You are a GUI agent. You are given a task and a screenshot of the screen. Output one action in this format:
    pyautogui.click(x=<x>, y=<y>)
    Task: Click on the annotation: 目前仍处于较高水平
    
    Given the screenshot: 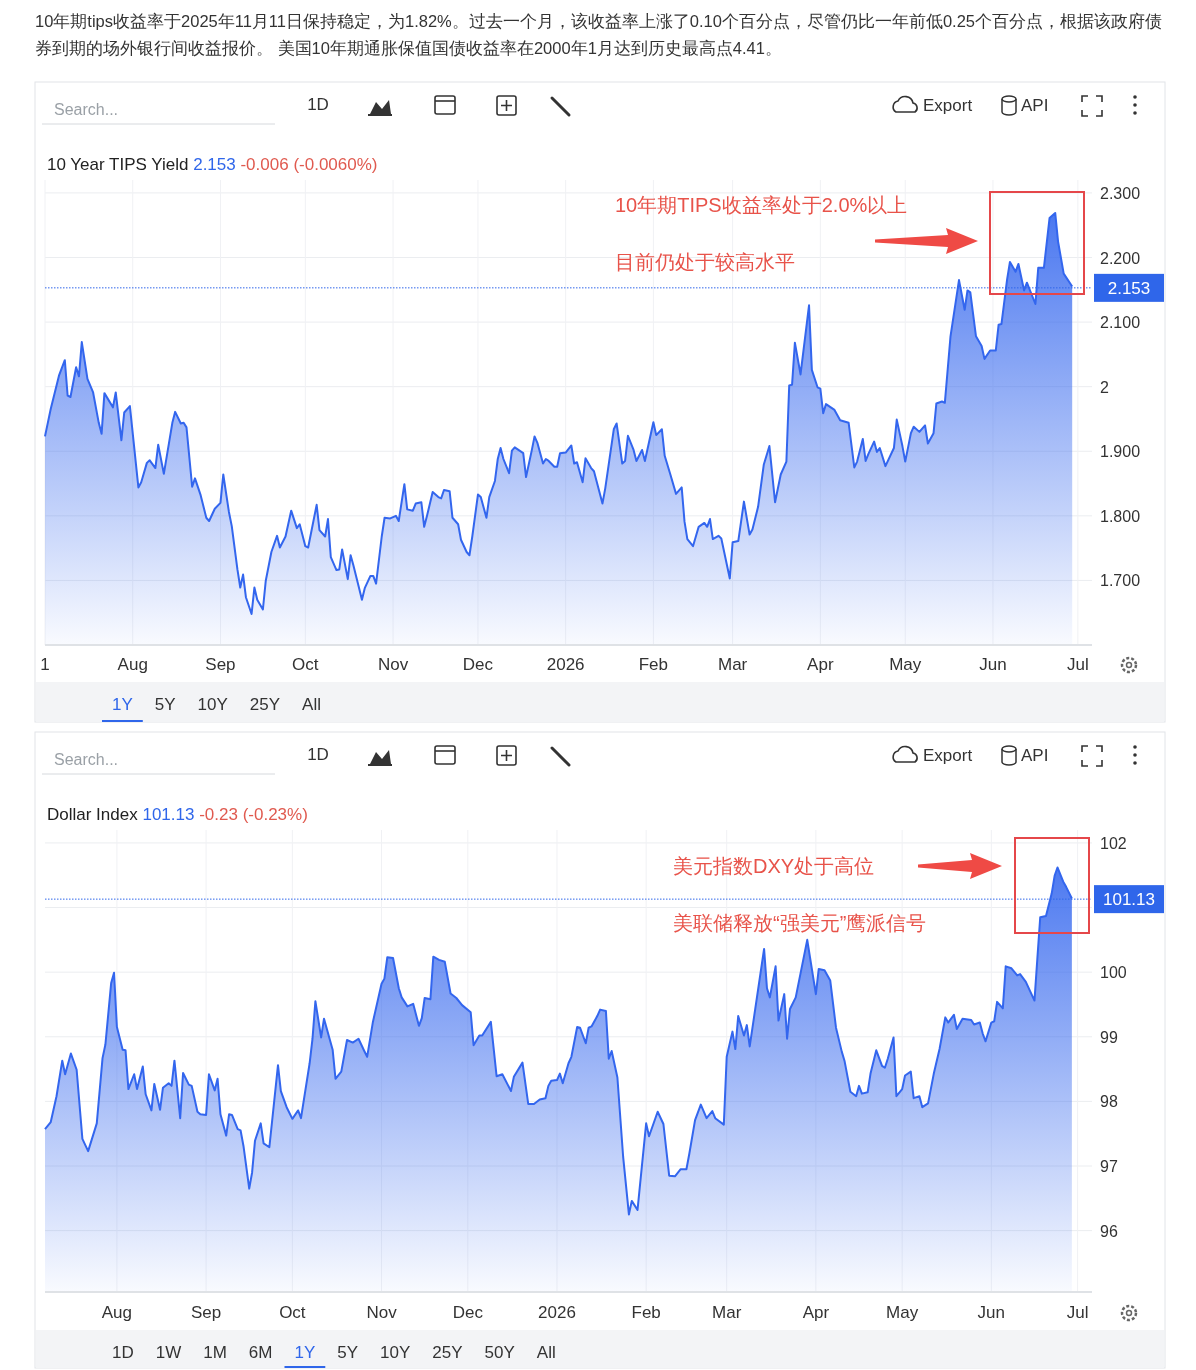 What is the action you would take?
    pyautogui.click(x=705, y=262)
    